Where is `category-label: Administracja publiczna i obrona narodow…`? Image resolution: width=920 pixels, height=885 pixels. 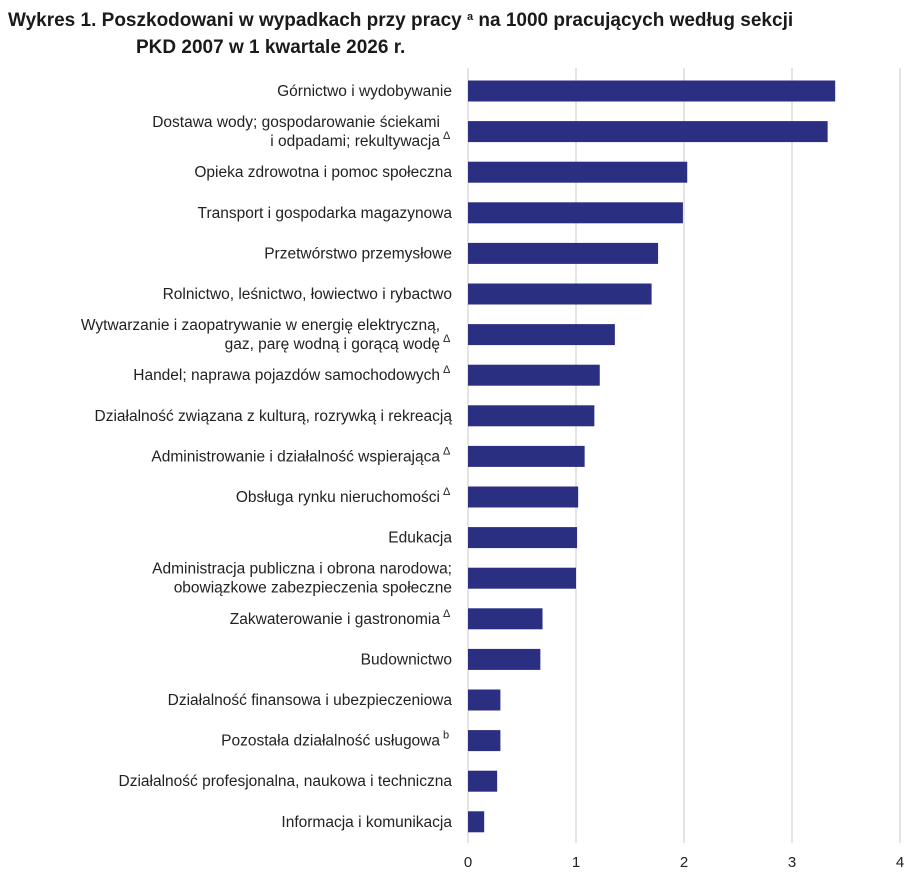
category-label: Administracja publiczna i obrona narodow… is located at coordinates (302, 569).